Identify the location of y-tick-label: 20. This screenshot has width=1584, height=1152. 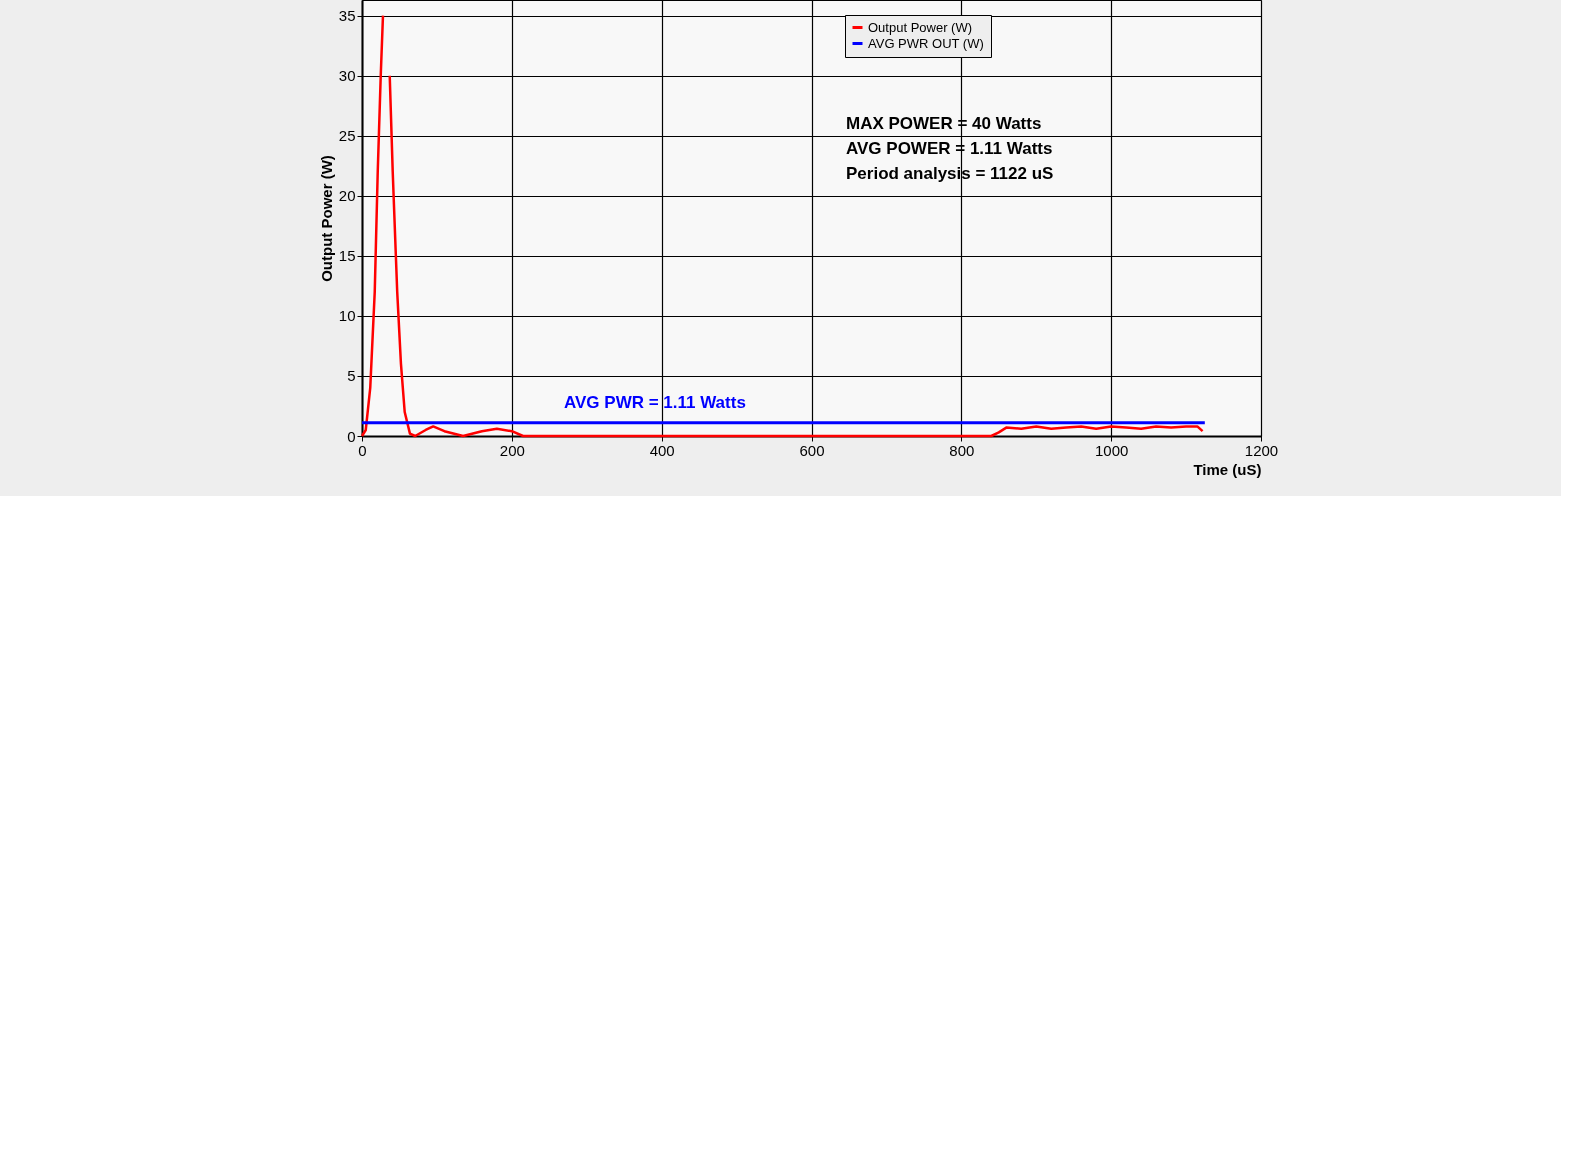
(347, 196).